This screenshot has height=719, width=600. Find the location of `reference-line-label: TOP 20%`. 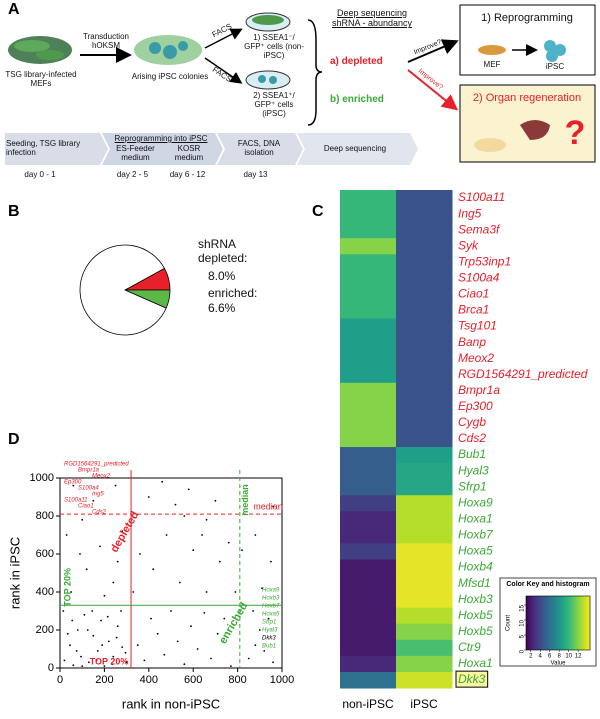

reference-line-label: TOP 20% is located at coordinates (109, 661).